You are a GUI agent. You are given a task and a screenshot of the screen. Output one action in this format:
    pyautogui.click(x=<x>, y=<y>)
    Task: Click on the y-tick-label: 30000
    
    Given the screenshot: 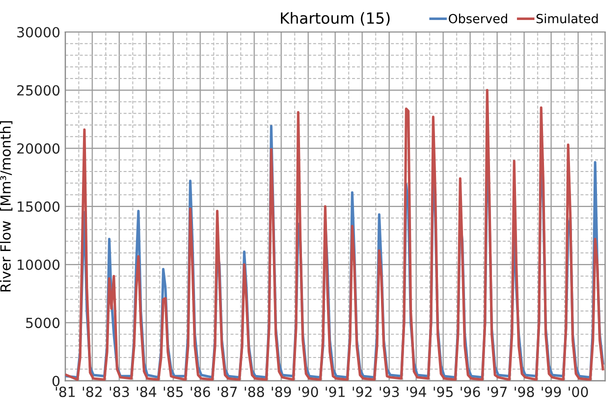 What is the action you would take?
    pyautogui.click(x=38, y=32)
    